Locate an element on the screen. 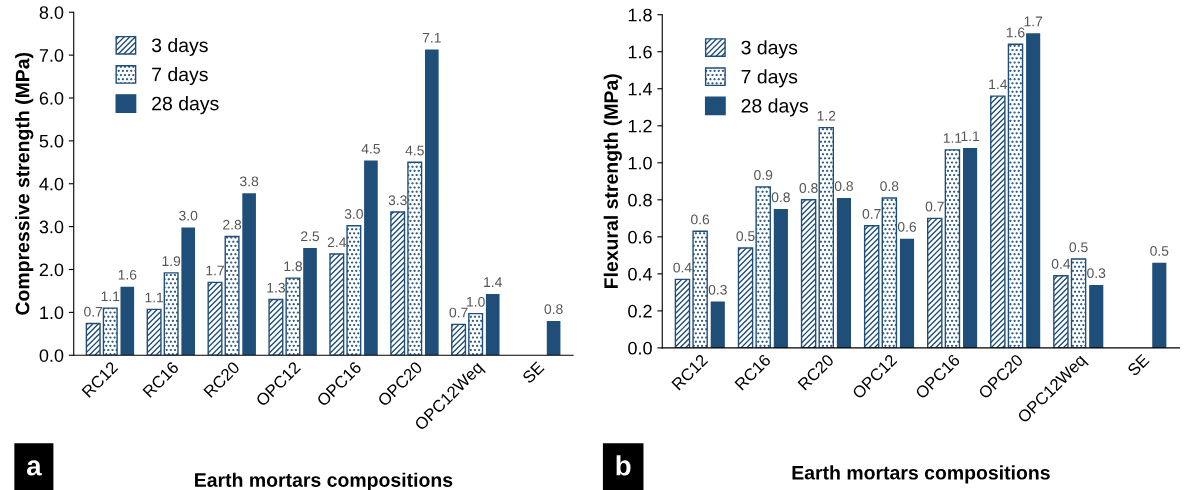 Image resolution: width=1189 pixels, height=490 pixels. y-tick-label: 0.4 is located at coordinates (640, 274).